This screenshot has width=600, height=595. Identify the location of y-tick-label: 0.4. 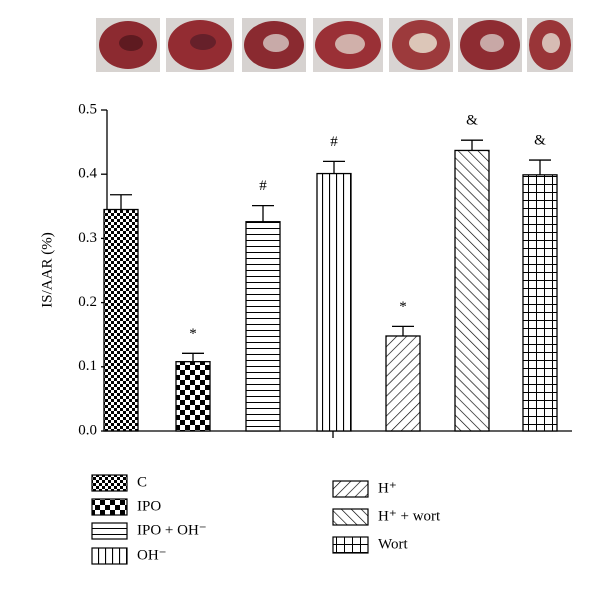
(87, 174).